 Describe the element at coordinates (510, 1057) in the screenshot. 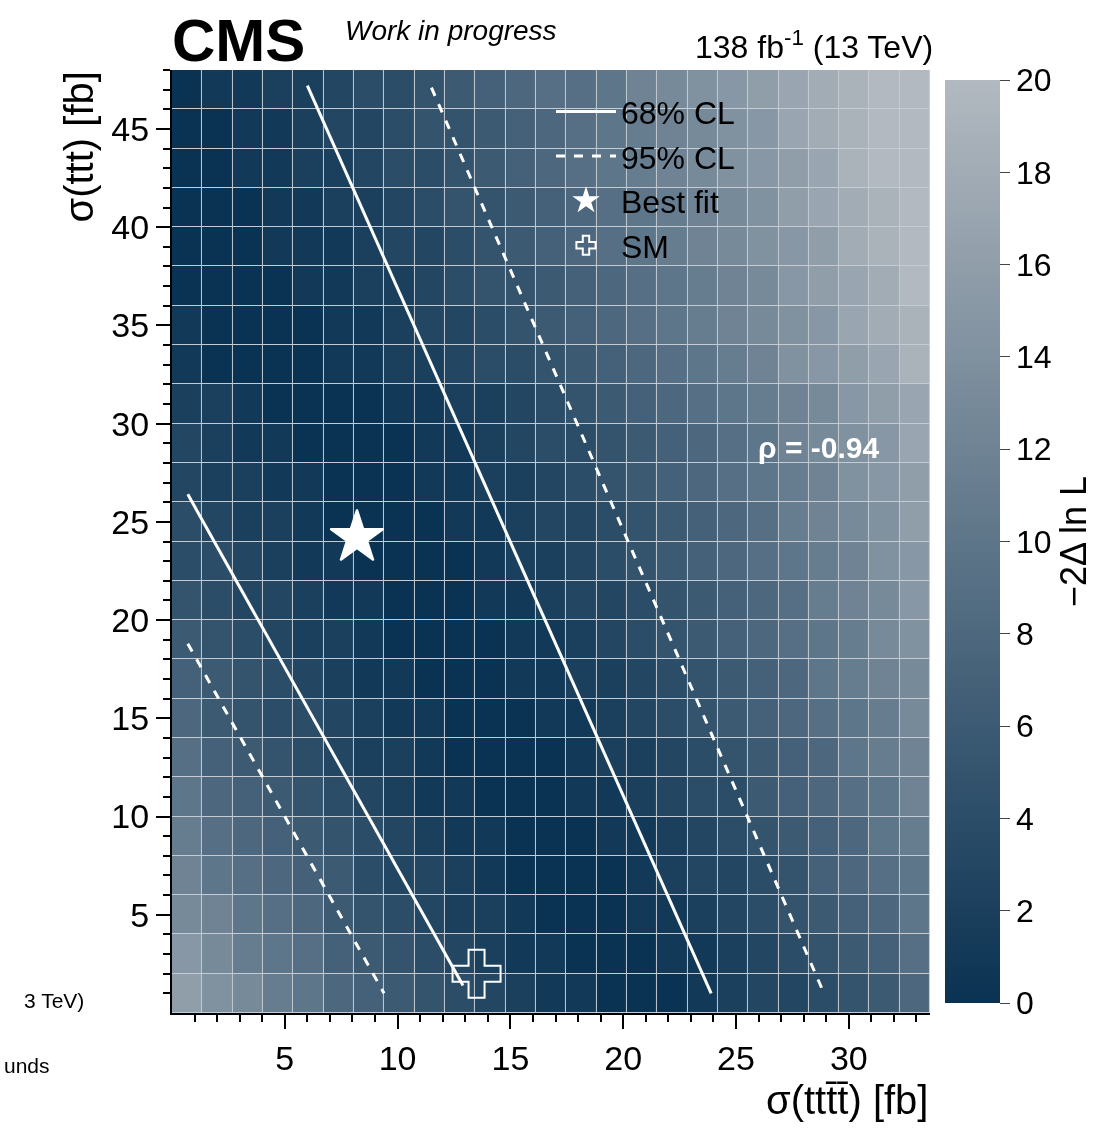

I see `x-tick-label: 15` at that location.